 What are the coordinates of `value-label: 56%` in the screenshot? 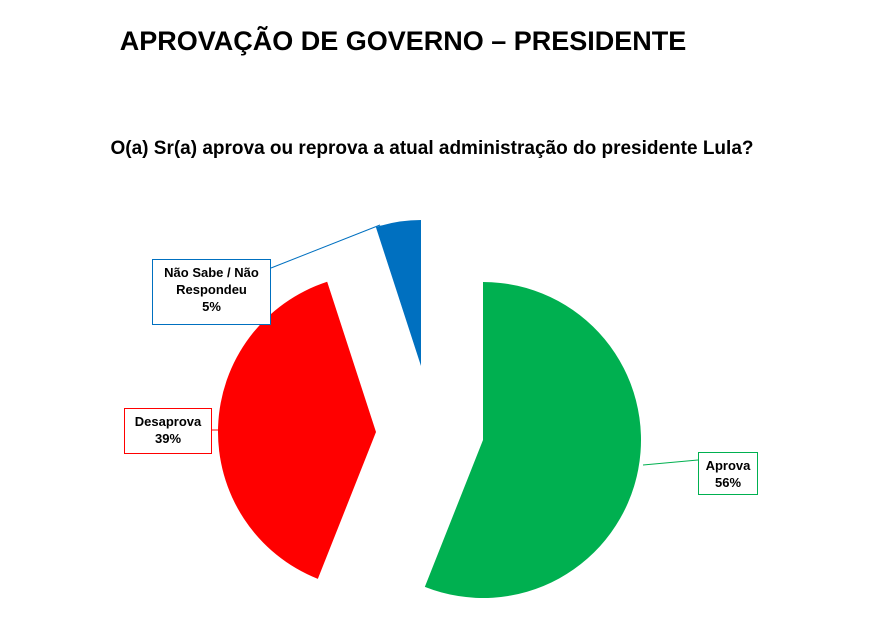 It's located at (728, 482).